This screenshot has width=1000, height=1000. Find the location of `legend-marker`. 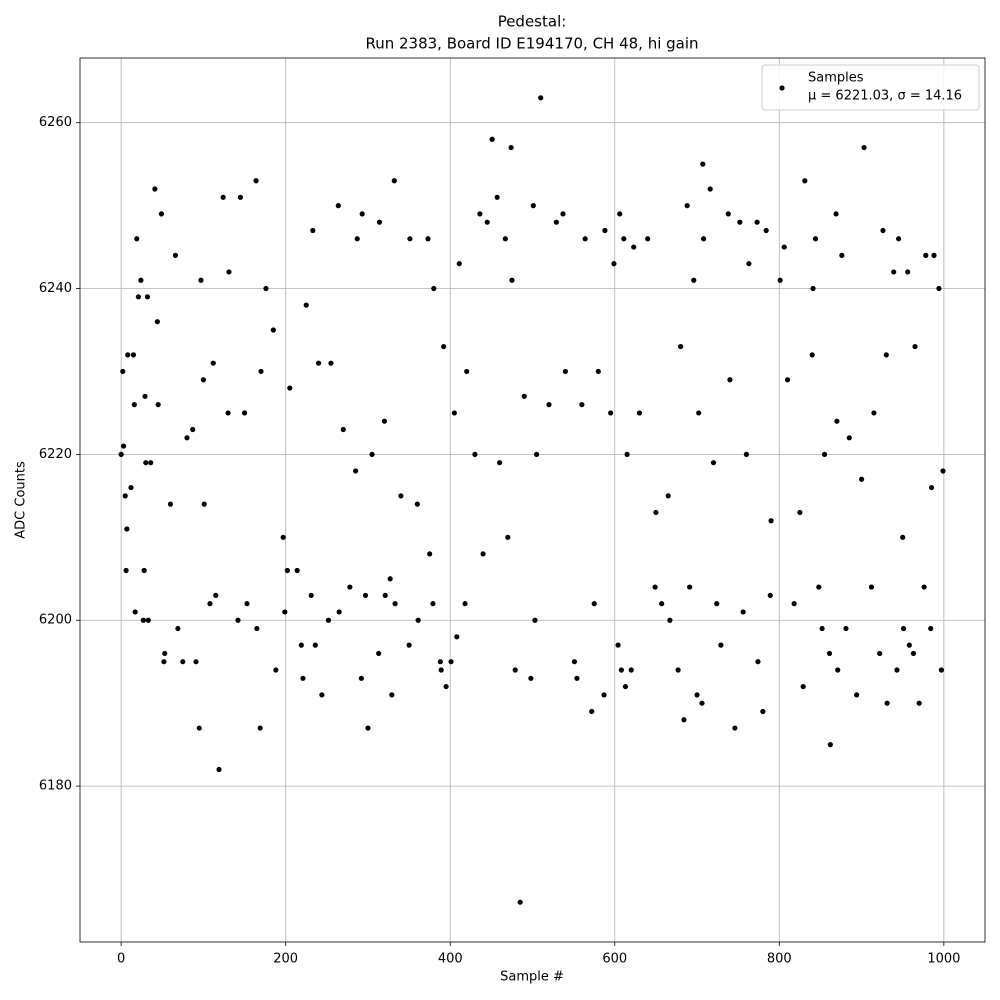

legend-marker is located at coordinates (782, 88).